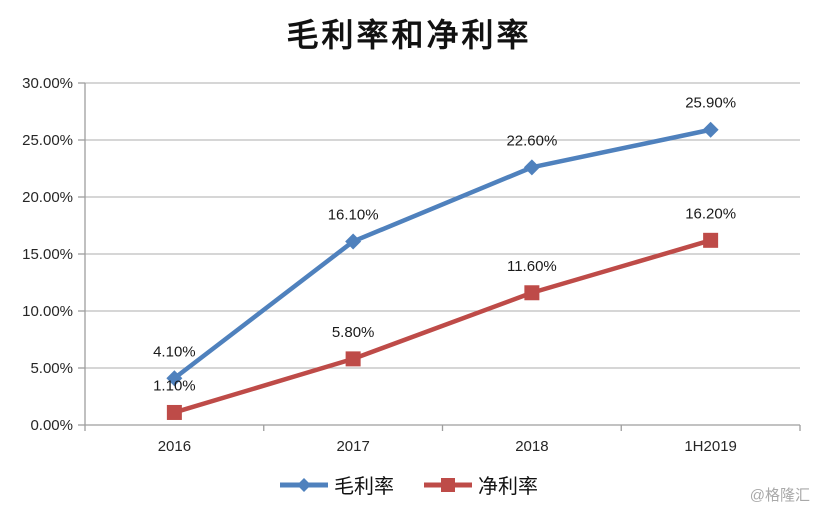  Describe the element at coordinates (174, 446) in the screenshot. I see `x-axis-label: 2016` at that location.